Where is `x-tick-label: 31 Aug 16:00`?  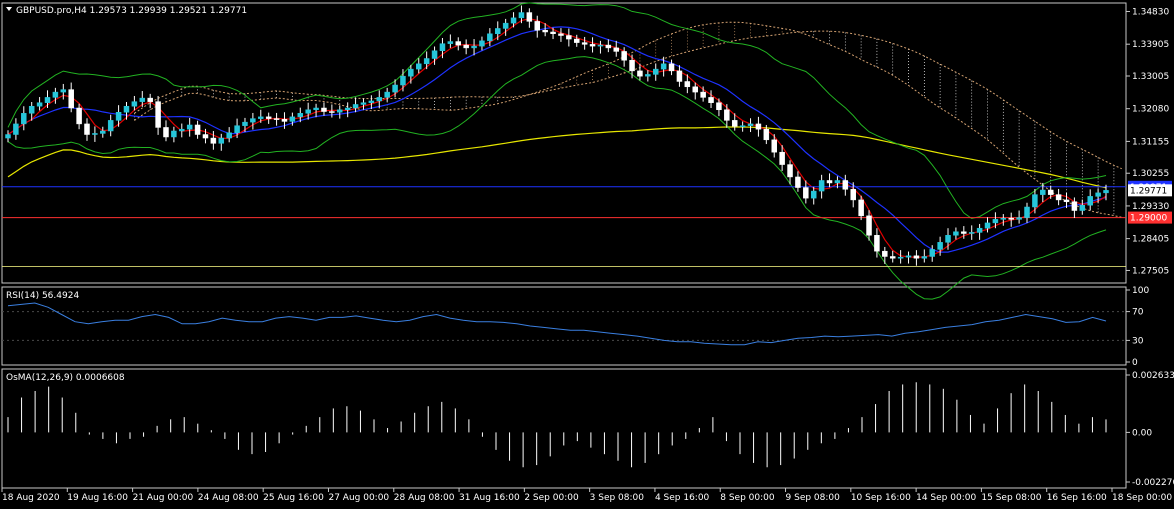
x-tick-label: 31 Aug 16:00 is located at coordinates (489, 498).